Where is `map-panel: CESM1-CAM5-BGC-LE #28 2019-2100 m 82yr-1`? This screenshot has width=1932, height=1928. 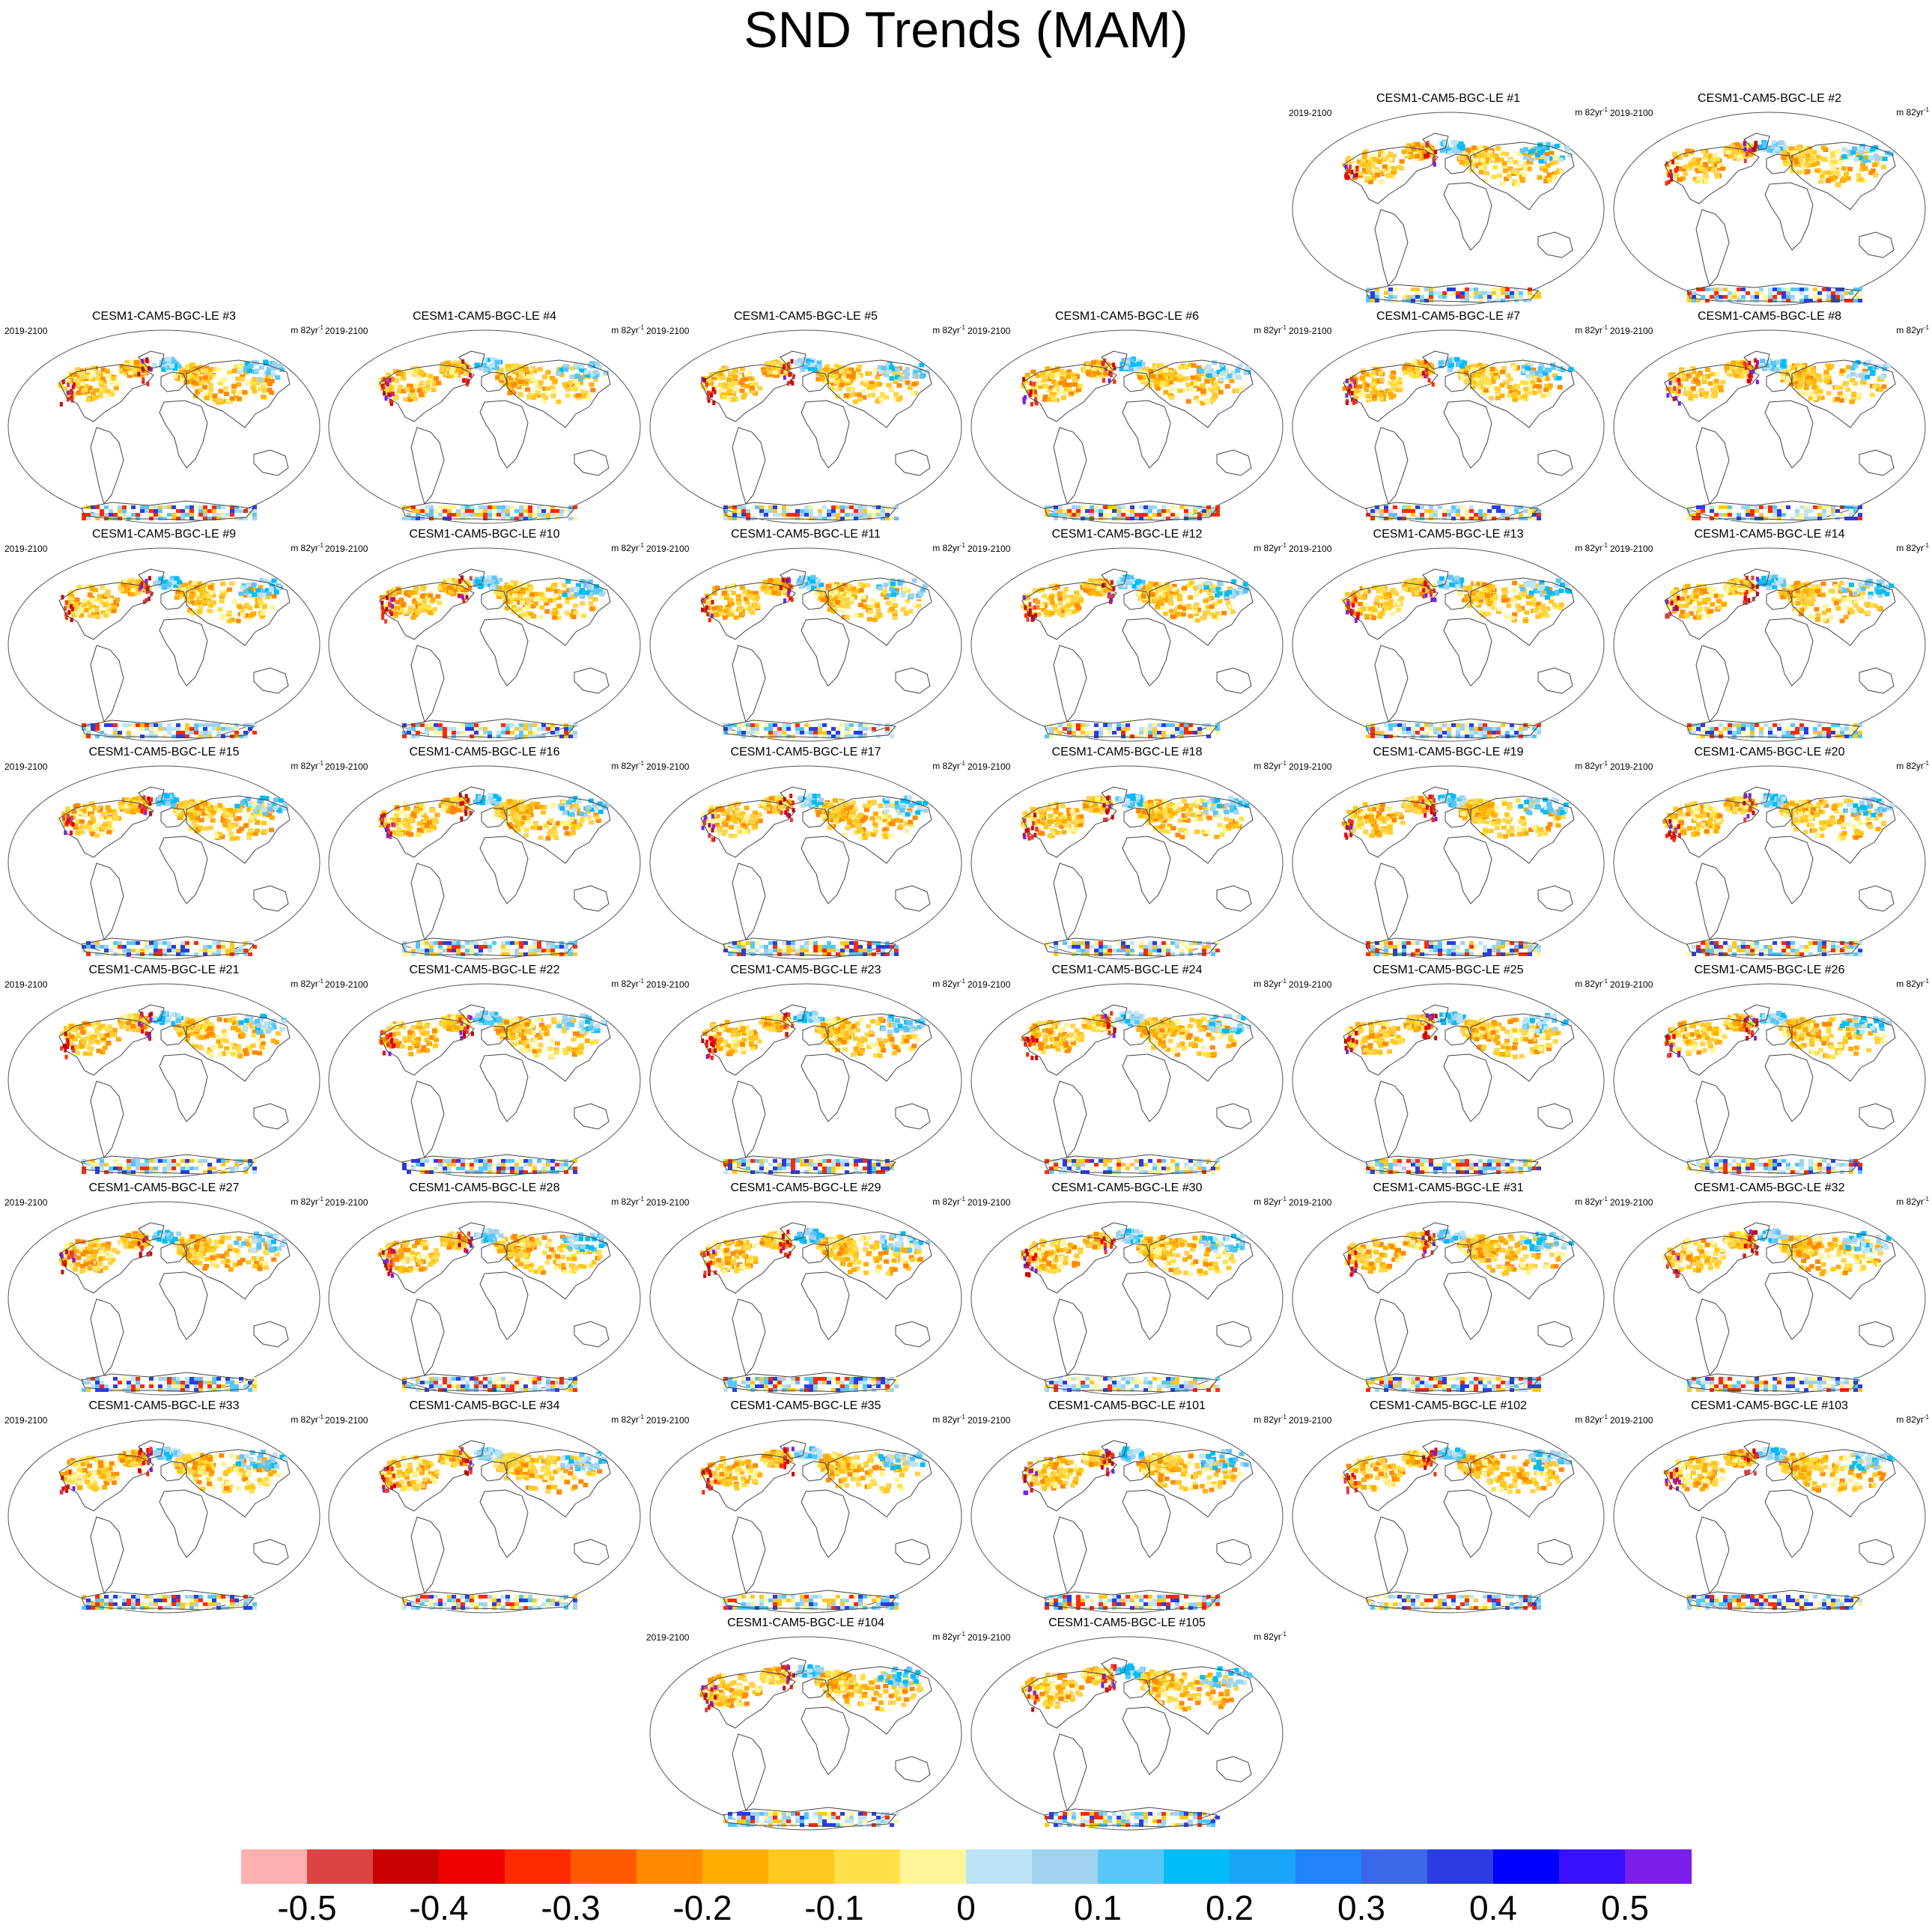 map-panel: CESM1-CAM5-BGC-LE #28 2019-2100 m 82yr-1 is located at coordinates (484, 1290).